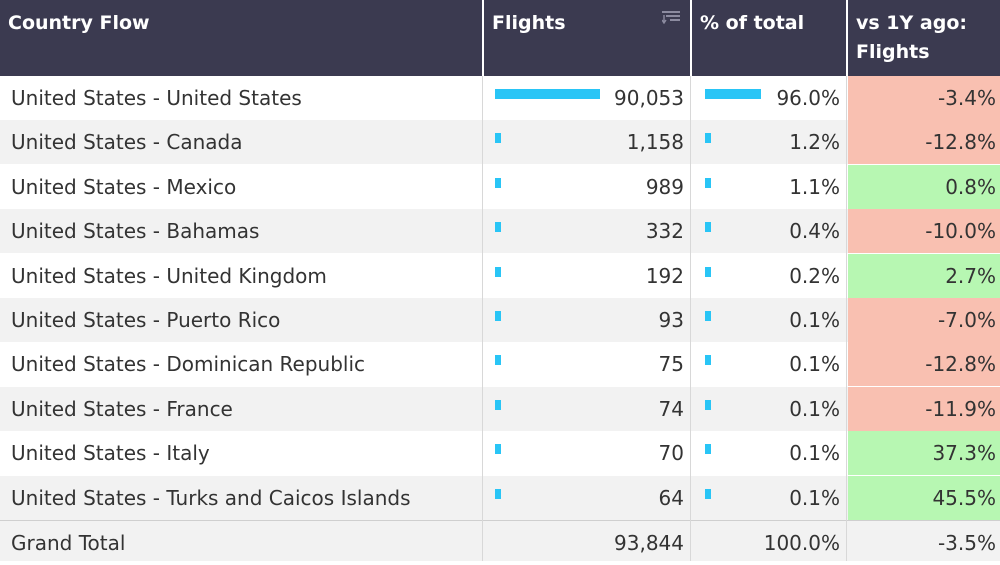 The width and height of the screenshot is (1000, 565). Describe the element at coordinates (769, 38) in the screenshot. I see `header-percent-of-total: % of total` at that location.